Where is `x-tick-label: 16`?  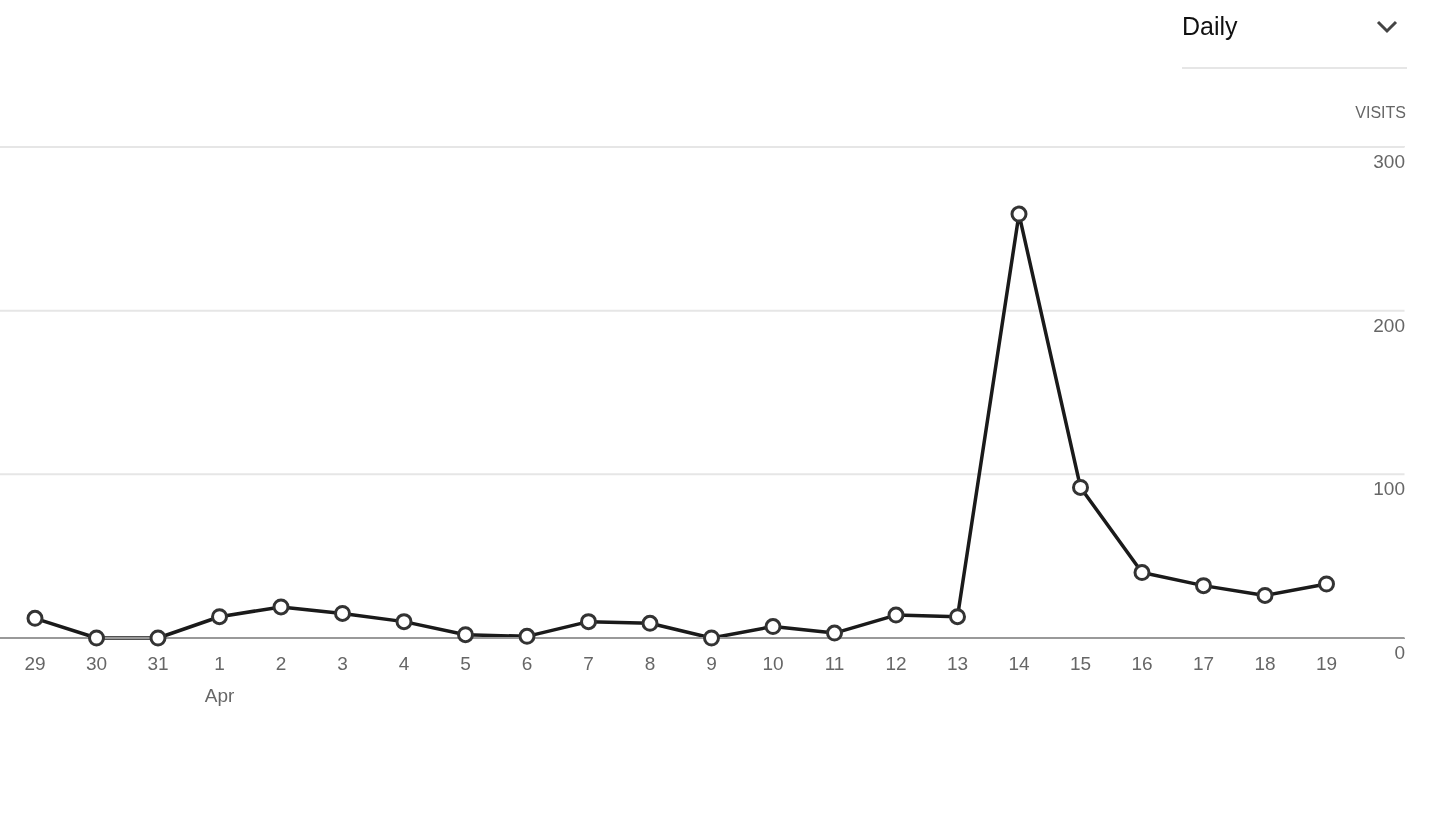 x-tick-label: 16 is located at coordinates (1142, 663).